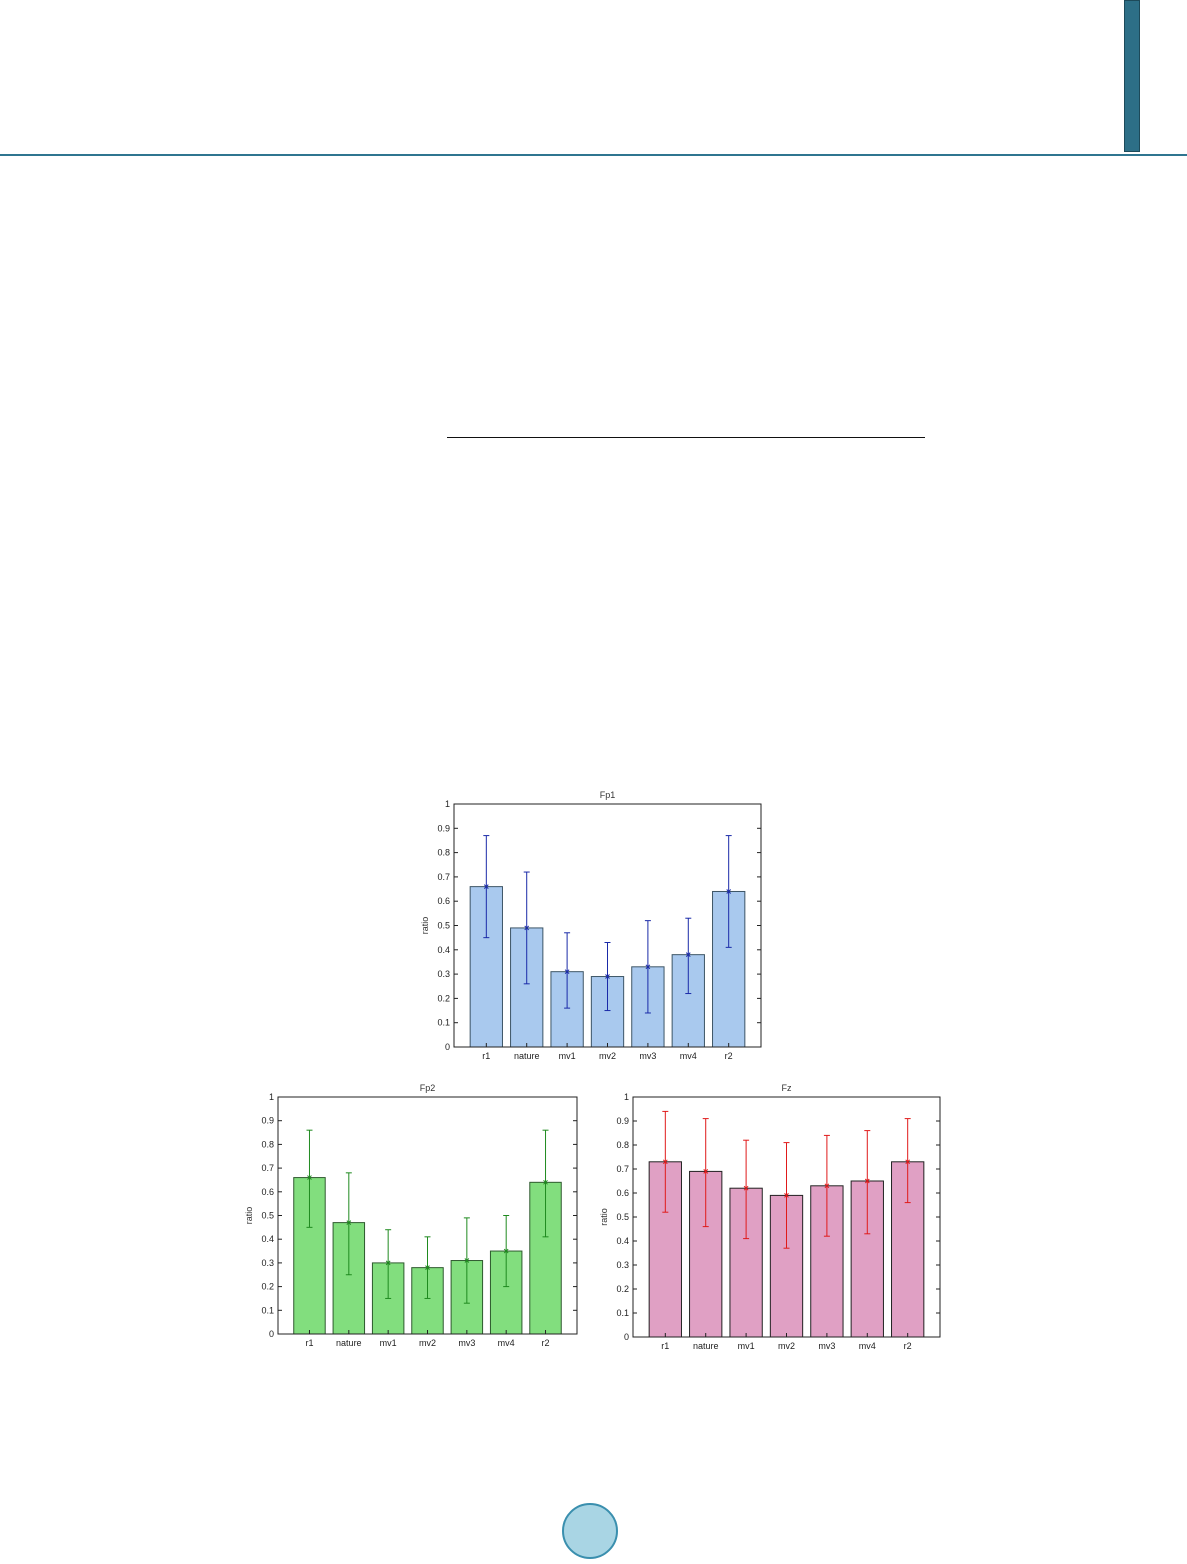 This screenshot has height=1564, width=1187. I want to click on header-rule, so click(593, 155).